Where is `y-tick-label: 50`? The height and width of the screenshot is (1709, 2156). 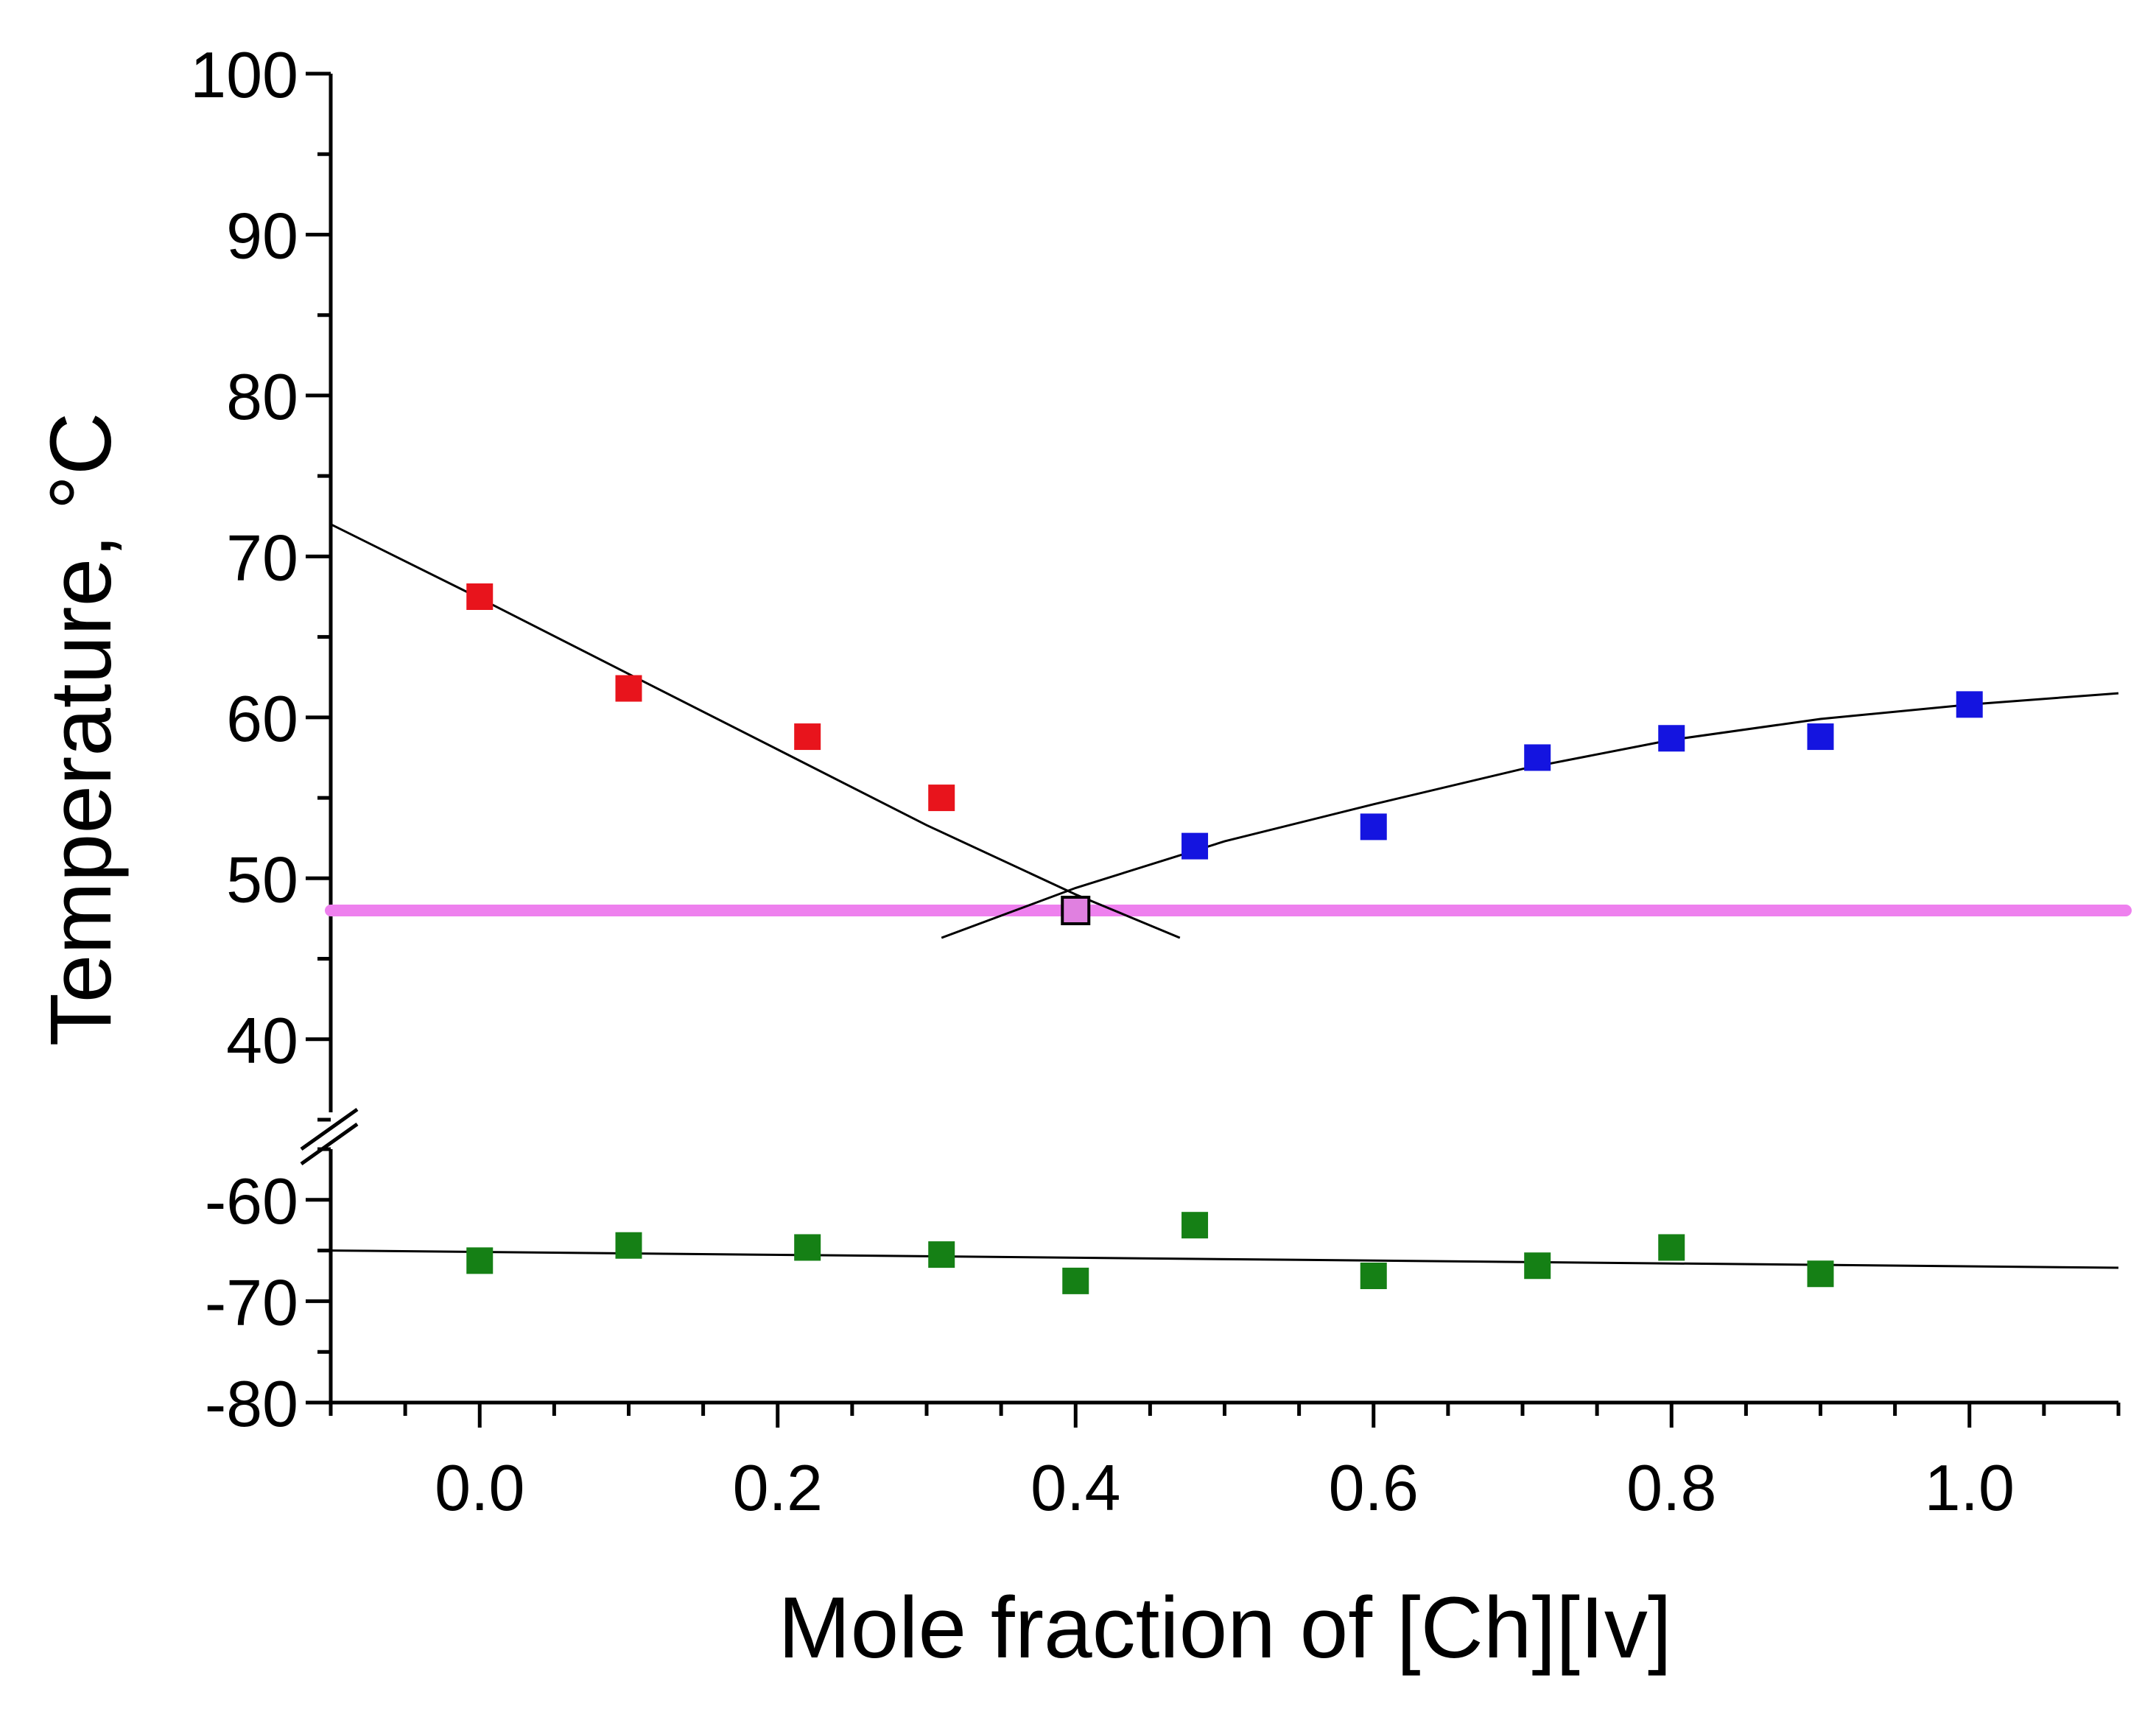 y-tick-label: 50 is located at coordinates (262, 879).